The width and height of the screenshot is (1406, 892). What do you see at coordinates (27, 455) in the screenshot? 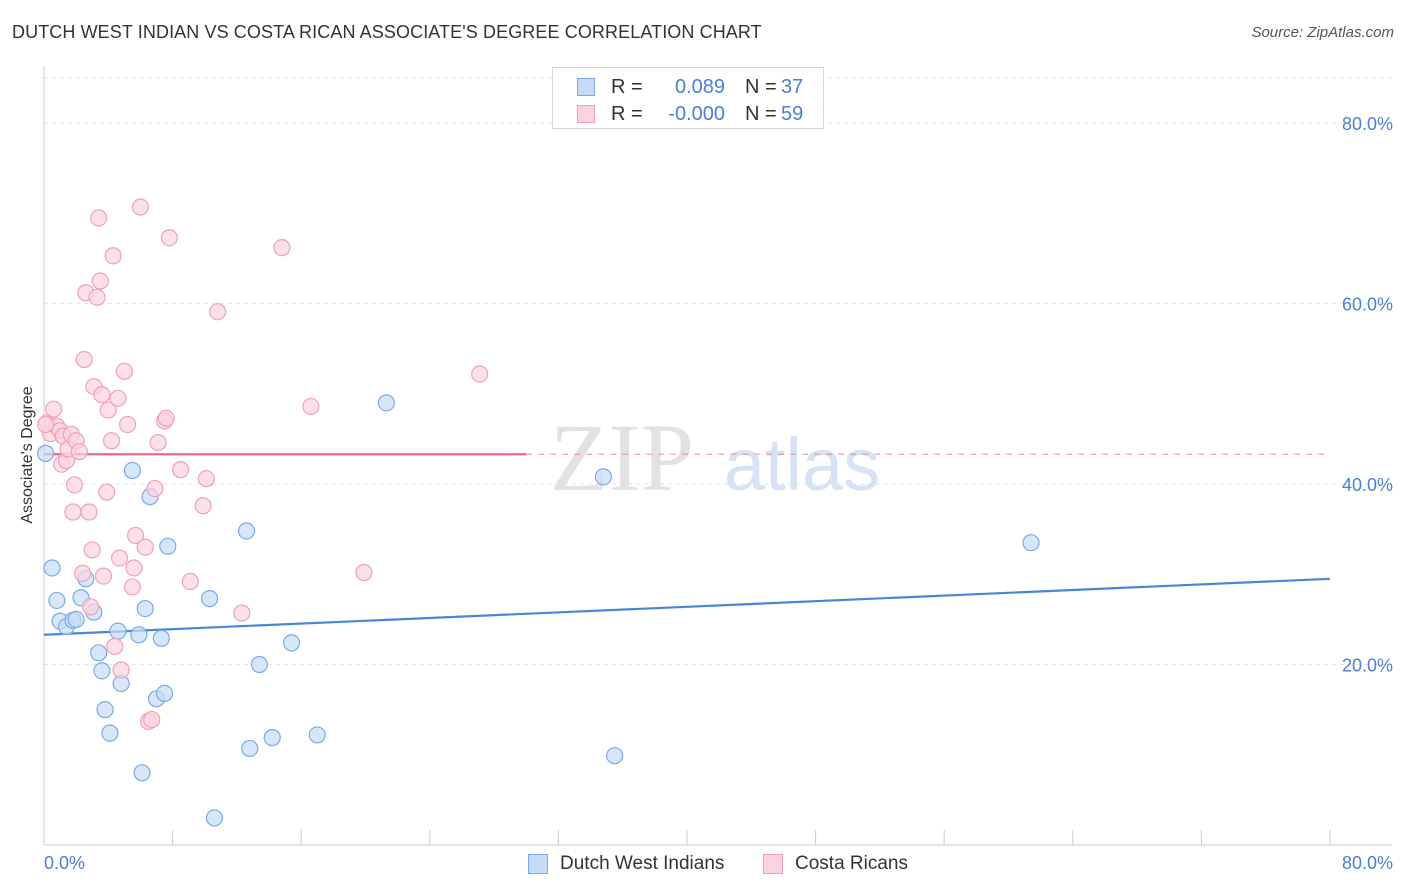
I see `y-axis-label: Associate's Degree` at bounding box center [27, 455].